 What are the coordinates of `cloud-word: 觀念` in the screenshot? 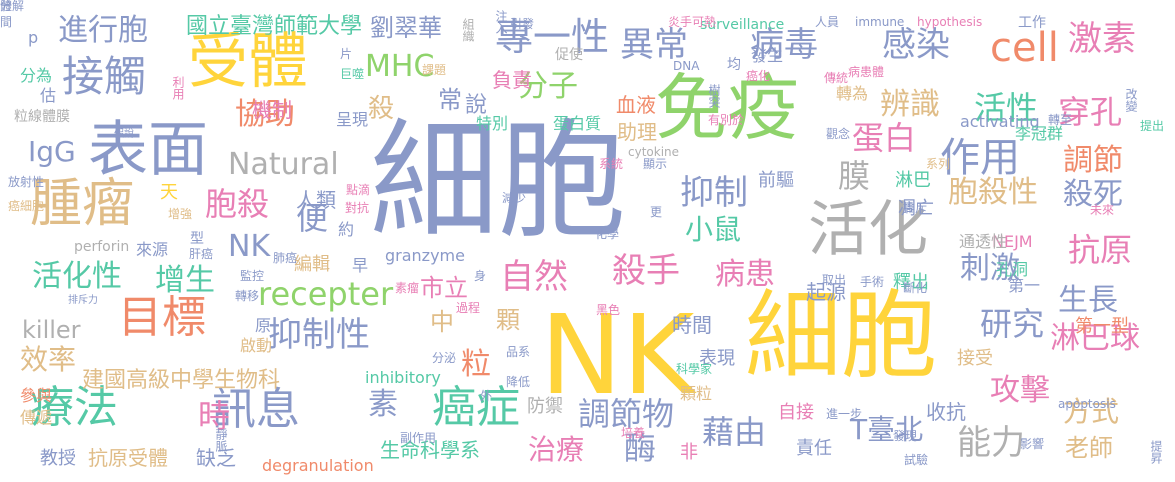 It's located at (838, 134).